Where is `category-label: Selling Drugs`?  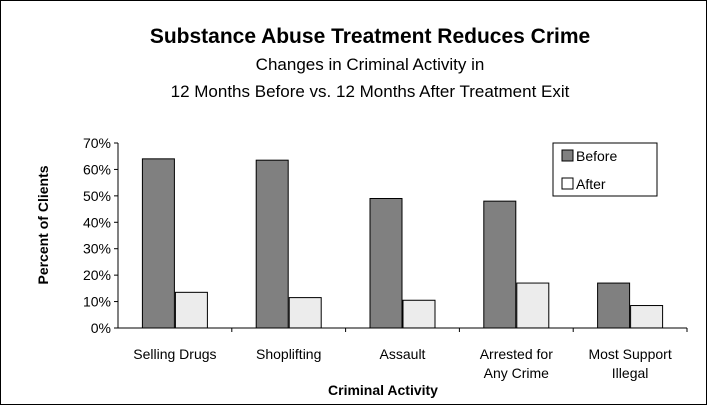
category-label: Selling Drugs is located at coordinates (174, 354).